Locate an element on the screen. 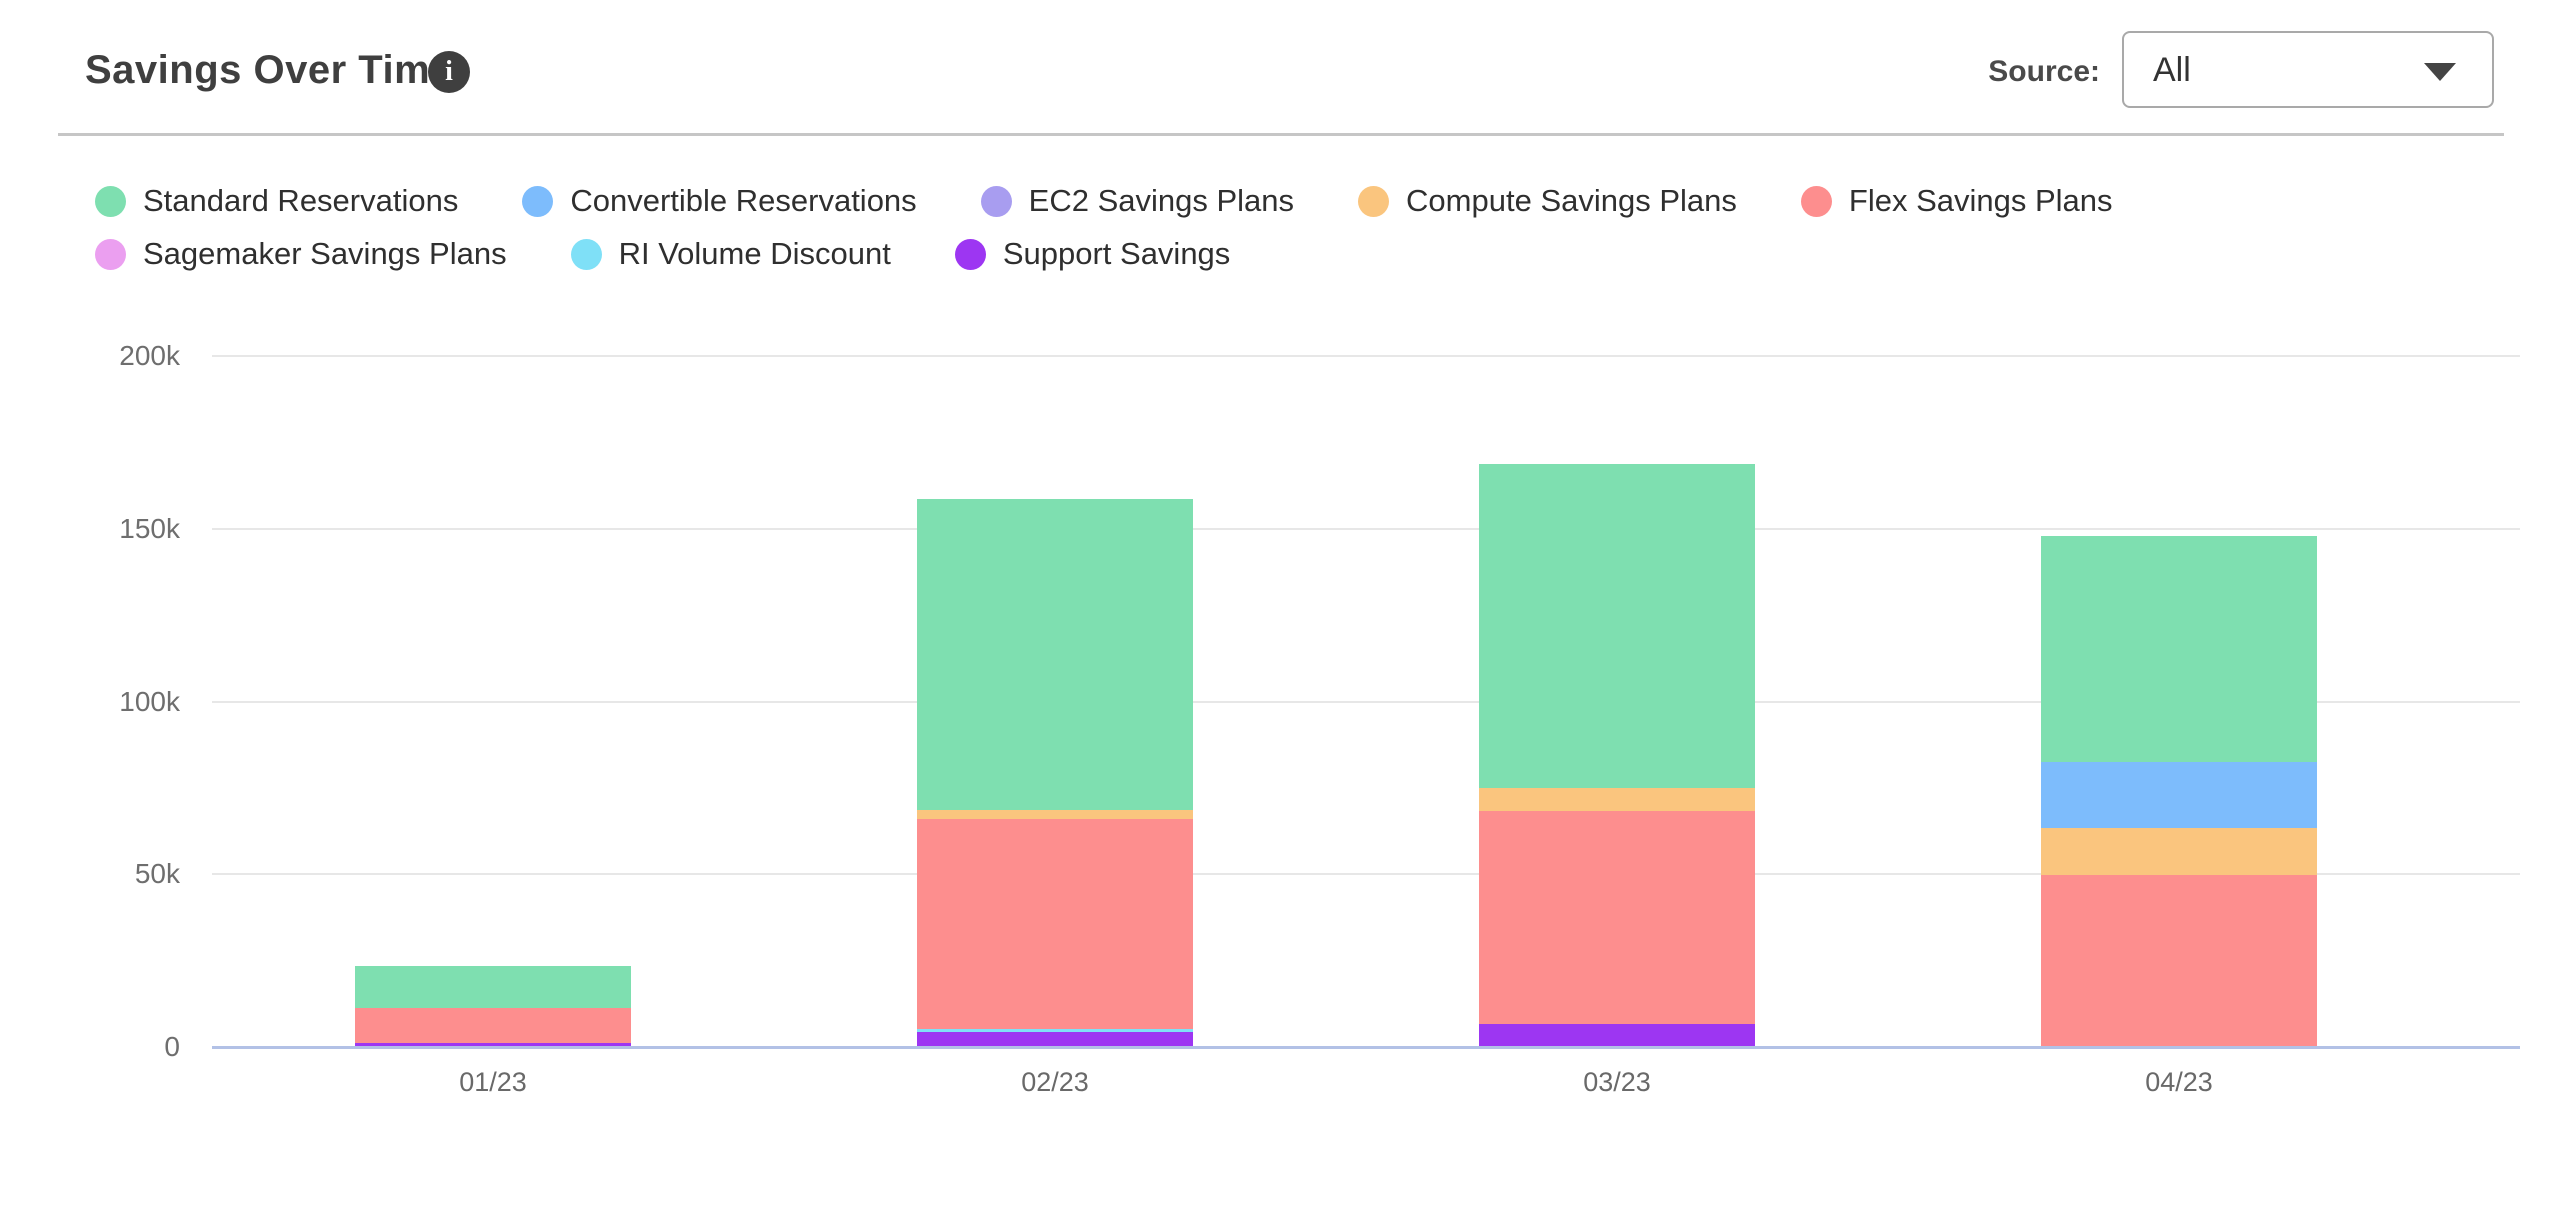 This screenshot has width=2562, height=1222. legend-label: Support Savings is located at coordinates (1116, 253).